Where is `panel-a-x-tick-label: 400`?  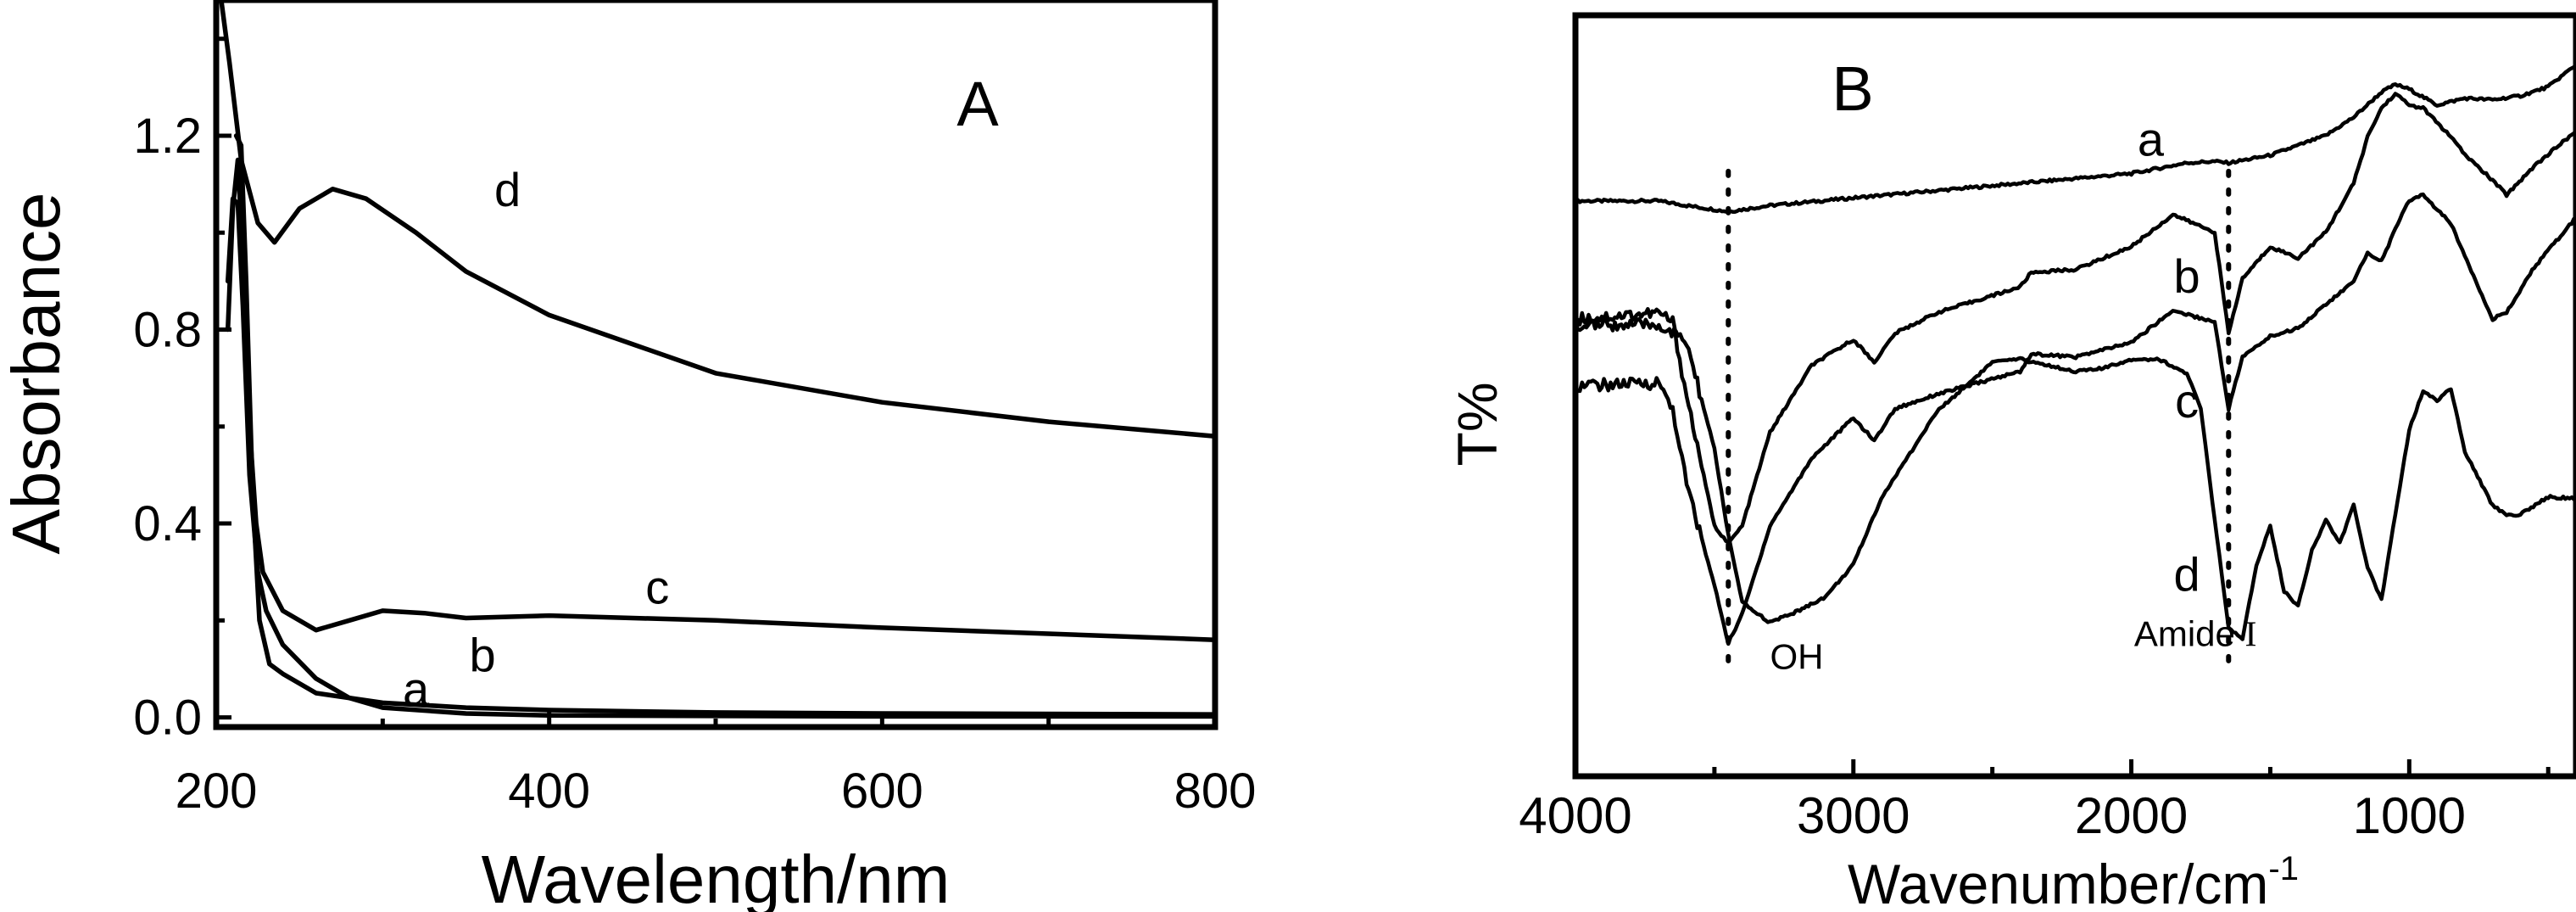 panel-a-x-tick-label: 400 is located at coordinates (549, 791).